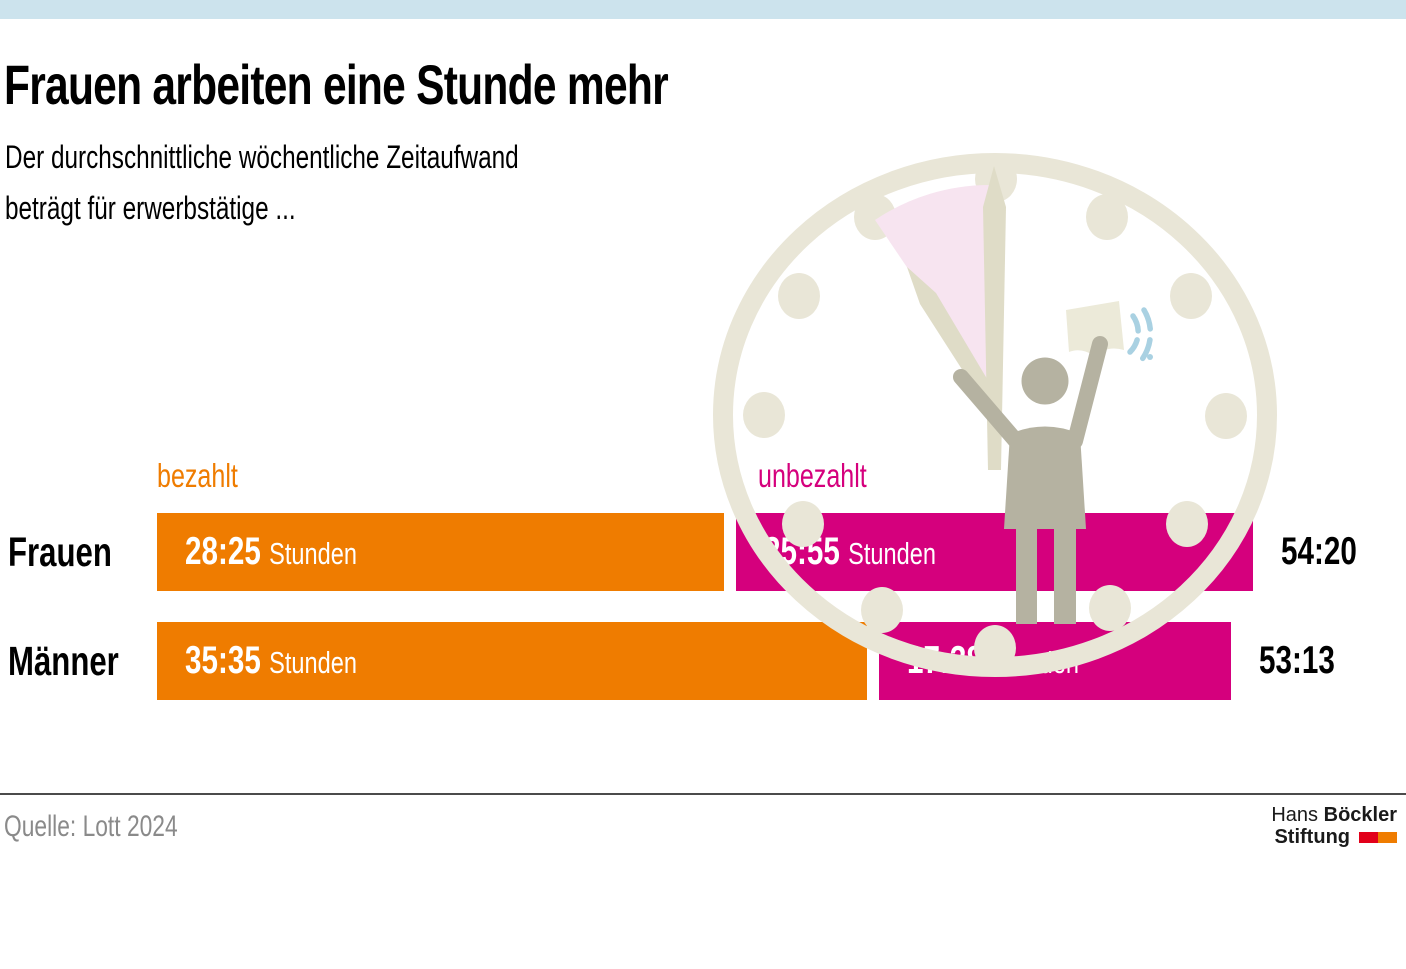 This screenshot has height=969, width=1406. Describe the element at coordinates (440, 552) in the screenshot. I see `bar-frauen-bezahlt: 28:25 Stunden` at that location.